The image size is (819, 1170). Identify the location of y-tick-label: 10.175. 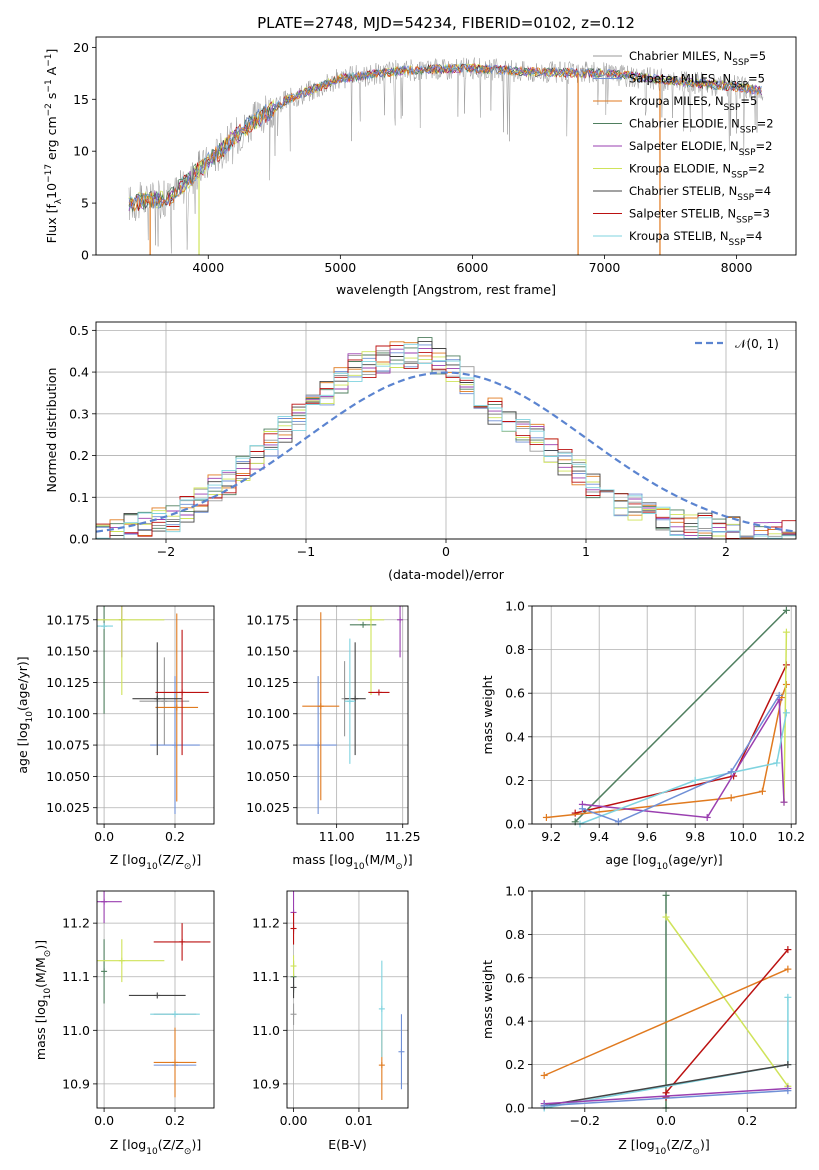
(68, 619).